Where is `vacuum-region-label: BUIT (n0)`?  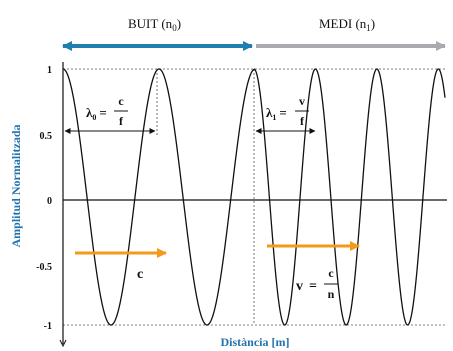
vacuum-region-label: BUIT (n0) is located at coordinates (154, 24).